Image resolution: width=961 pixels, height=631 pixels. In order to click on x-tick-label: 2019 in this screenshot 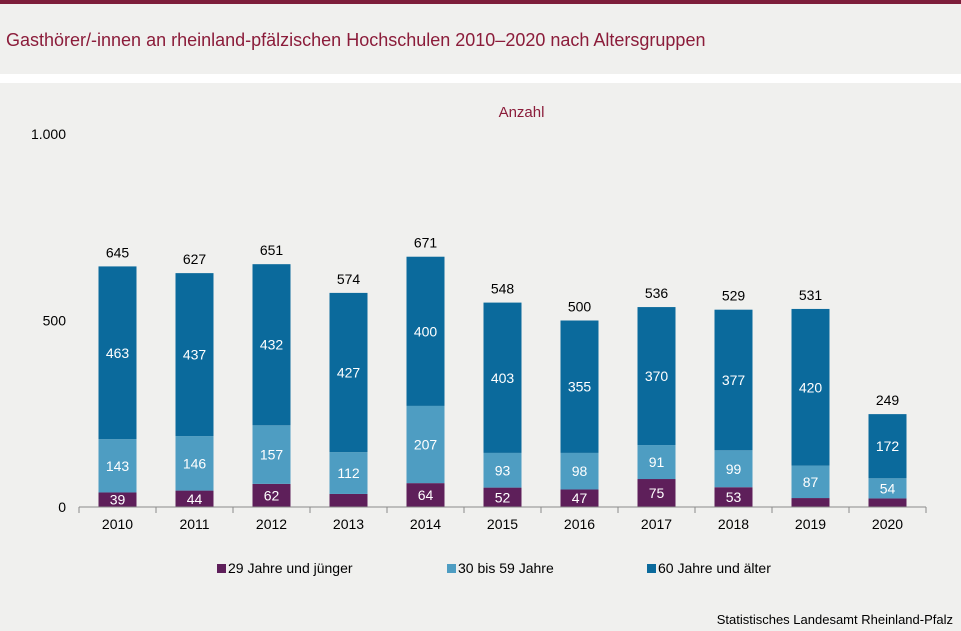, I will do `click(810, 524)`.